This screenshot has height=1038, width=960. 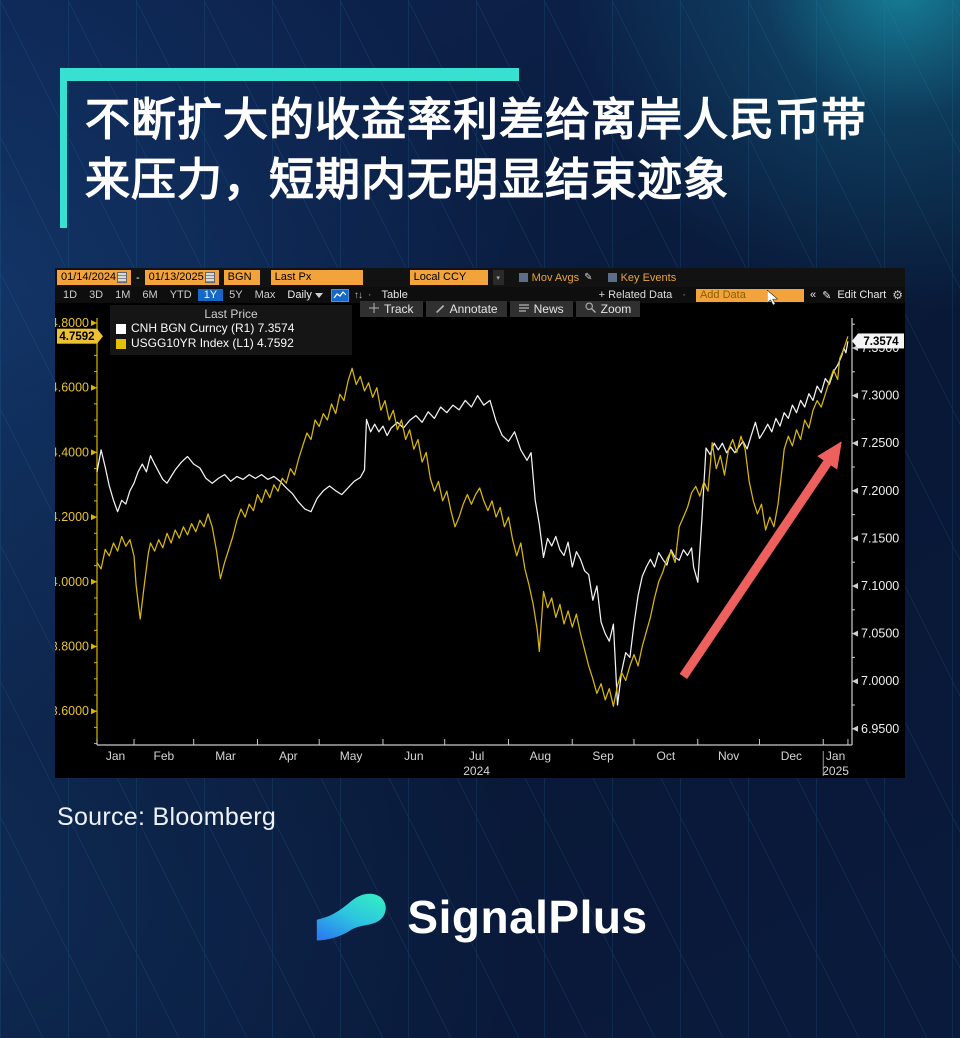 I want to click on svg-text: 2025, so click(x=835, y=771).